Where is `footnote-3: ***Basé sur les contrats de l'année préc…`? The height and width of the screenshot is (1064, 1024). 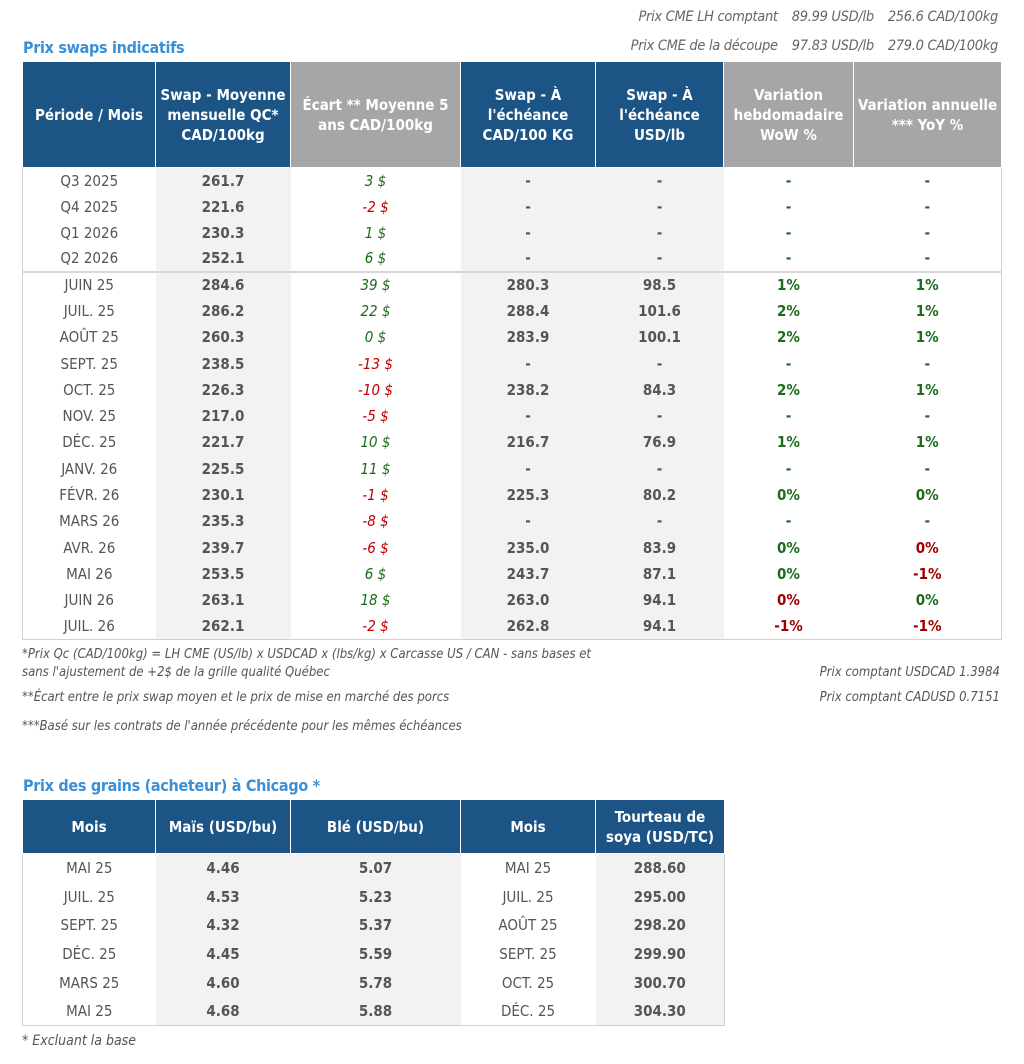 footnote-3: ***Basé sur les contrats de l'année préc… is located at coordinates (242, 726).